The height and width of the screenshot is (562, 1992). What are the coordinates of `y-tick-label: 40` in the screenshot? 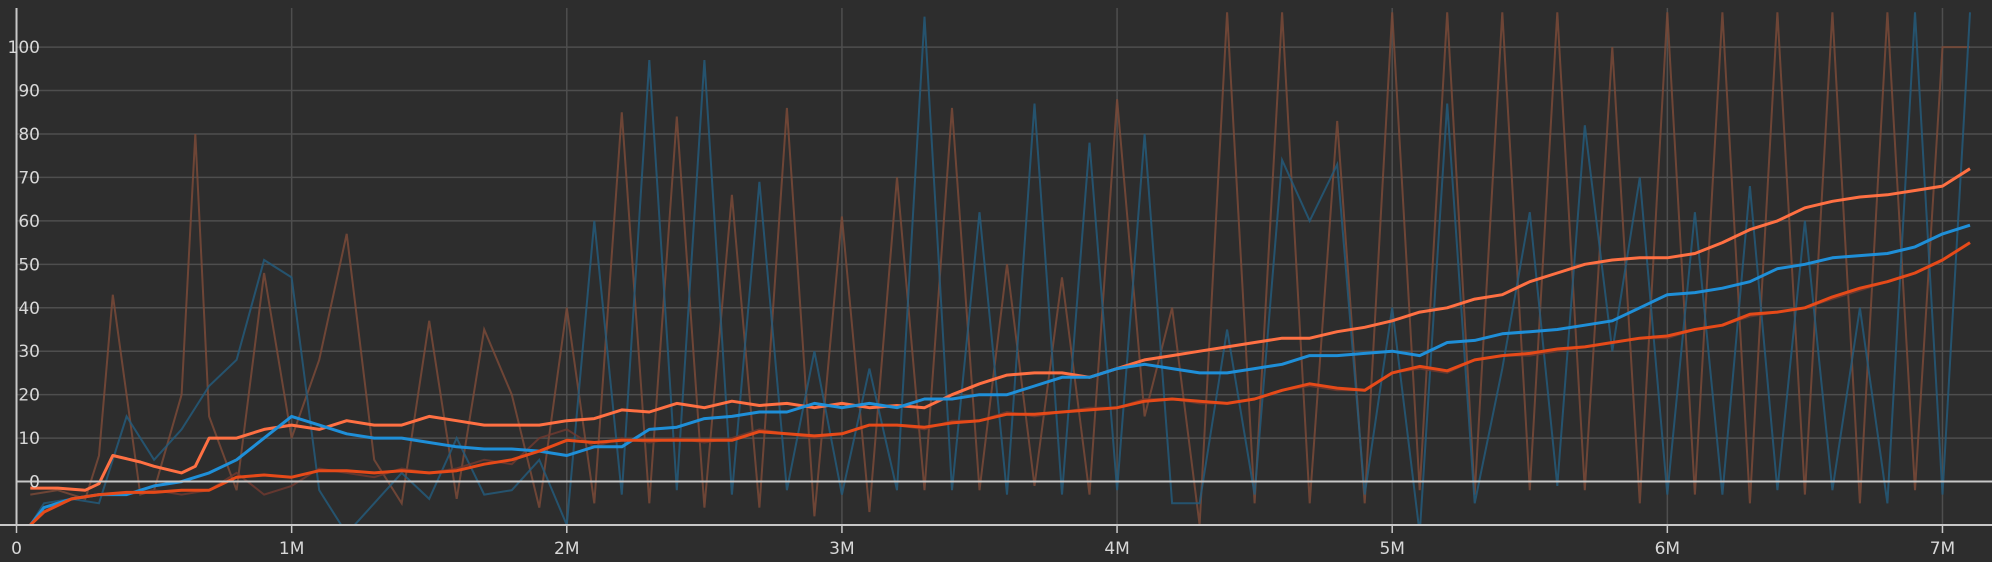 It's located at (29, 309).